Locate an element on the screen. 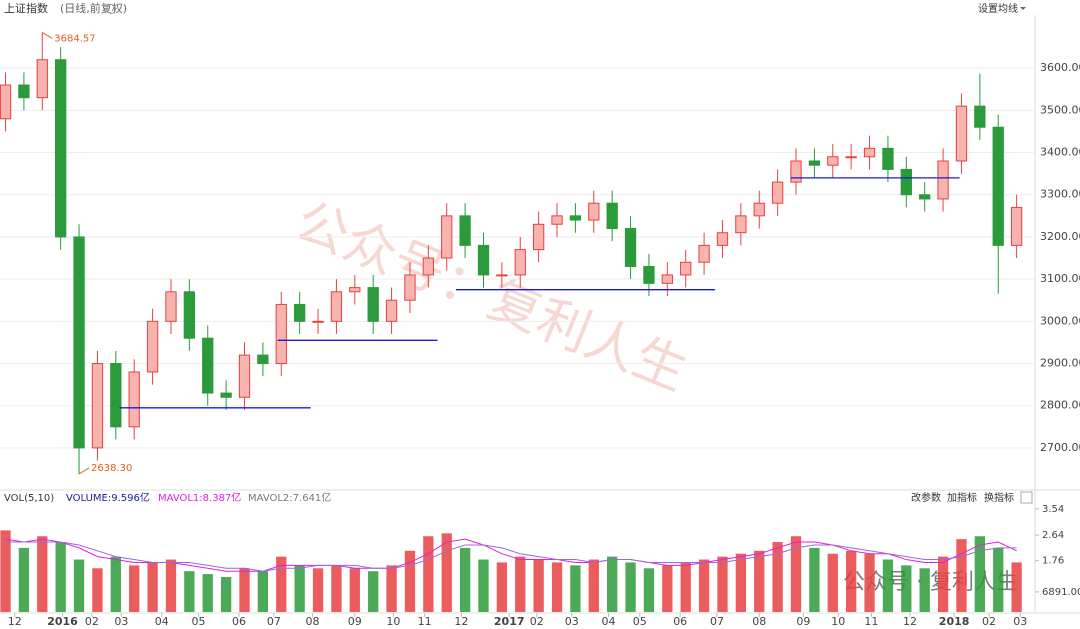  ma-settings: 设置均线 is located at coordinates (998, 8).